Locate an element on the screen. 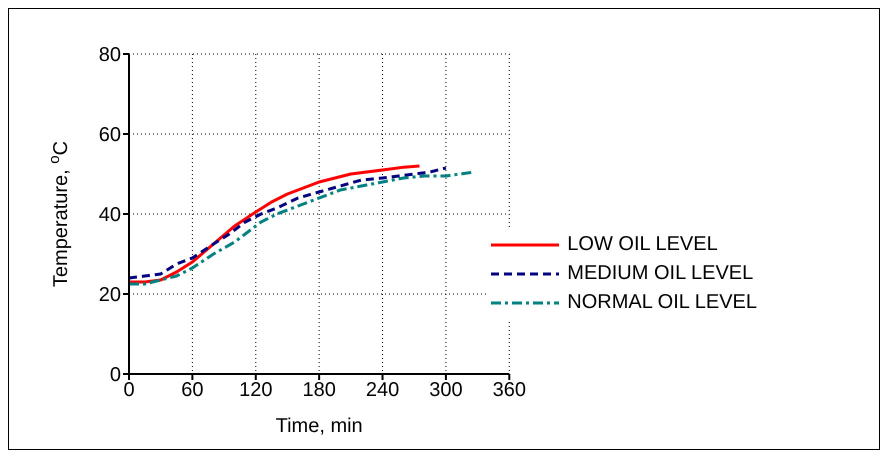  x-tick-label: 60 is located at coordinates (192, 390).